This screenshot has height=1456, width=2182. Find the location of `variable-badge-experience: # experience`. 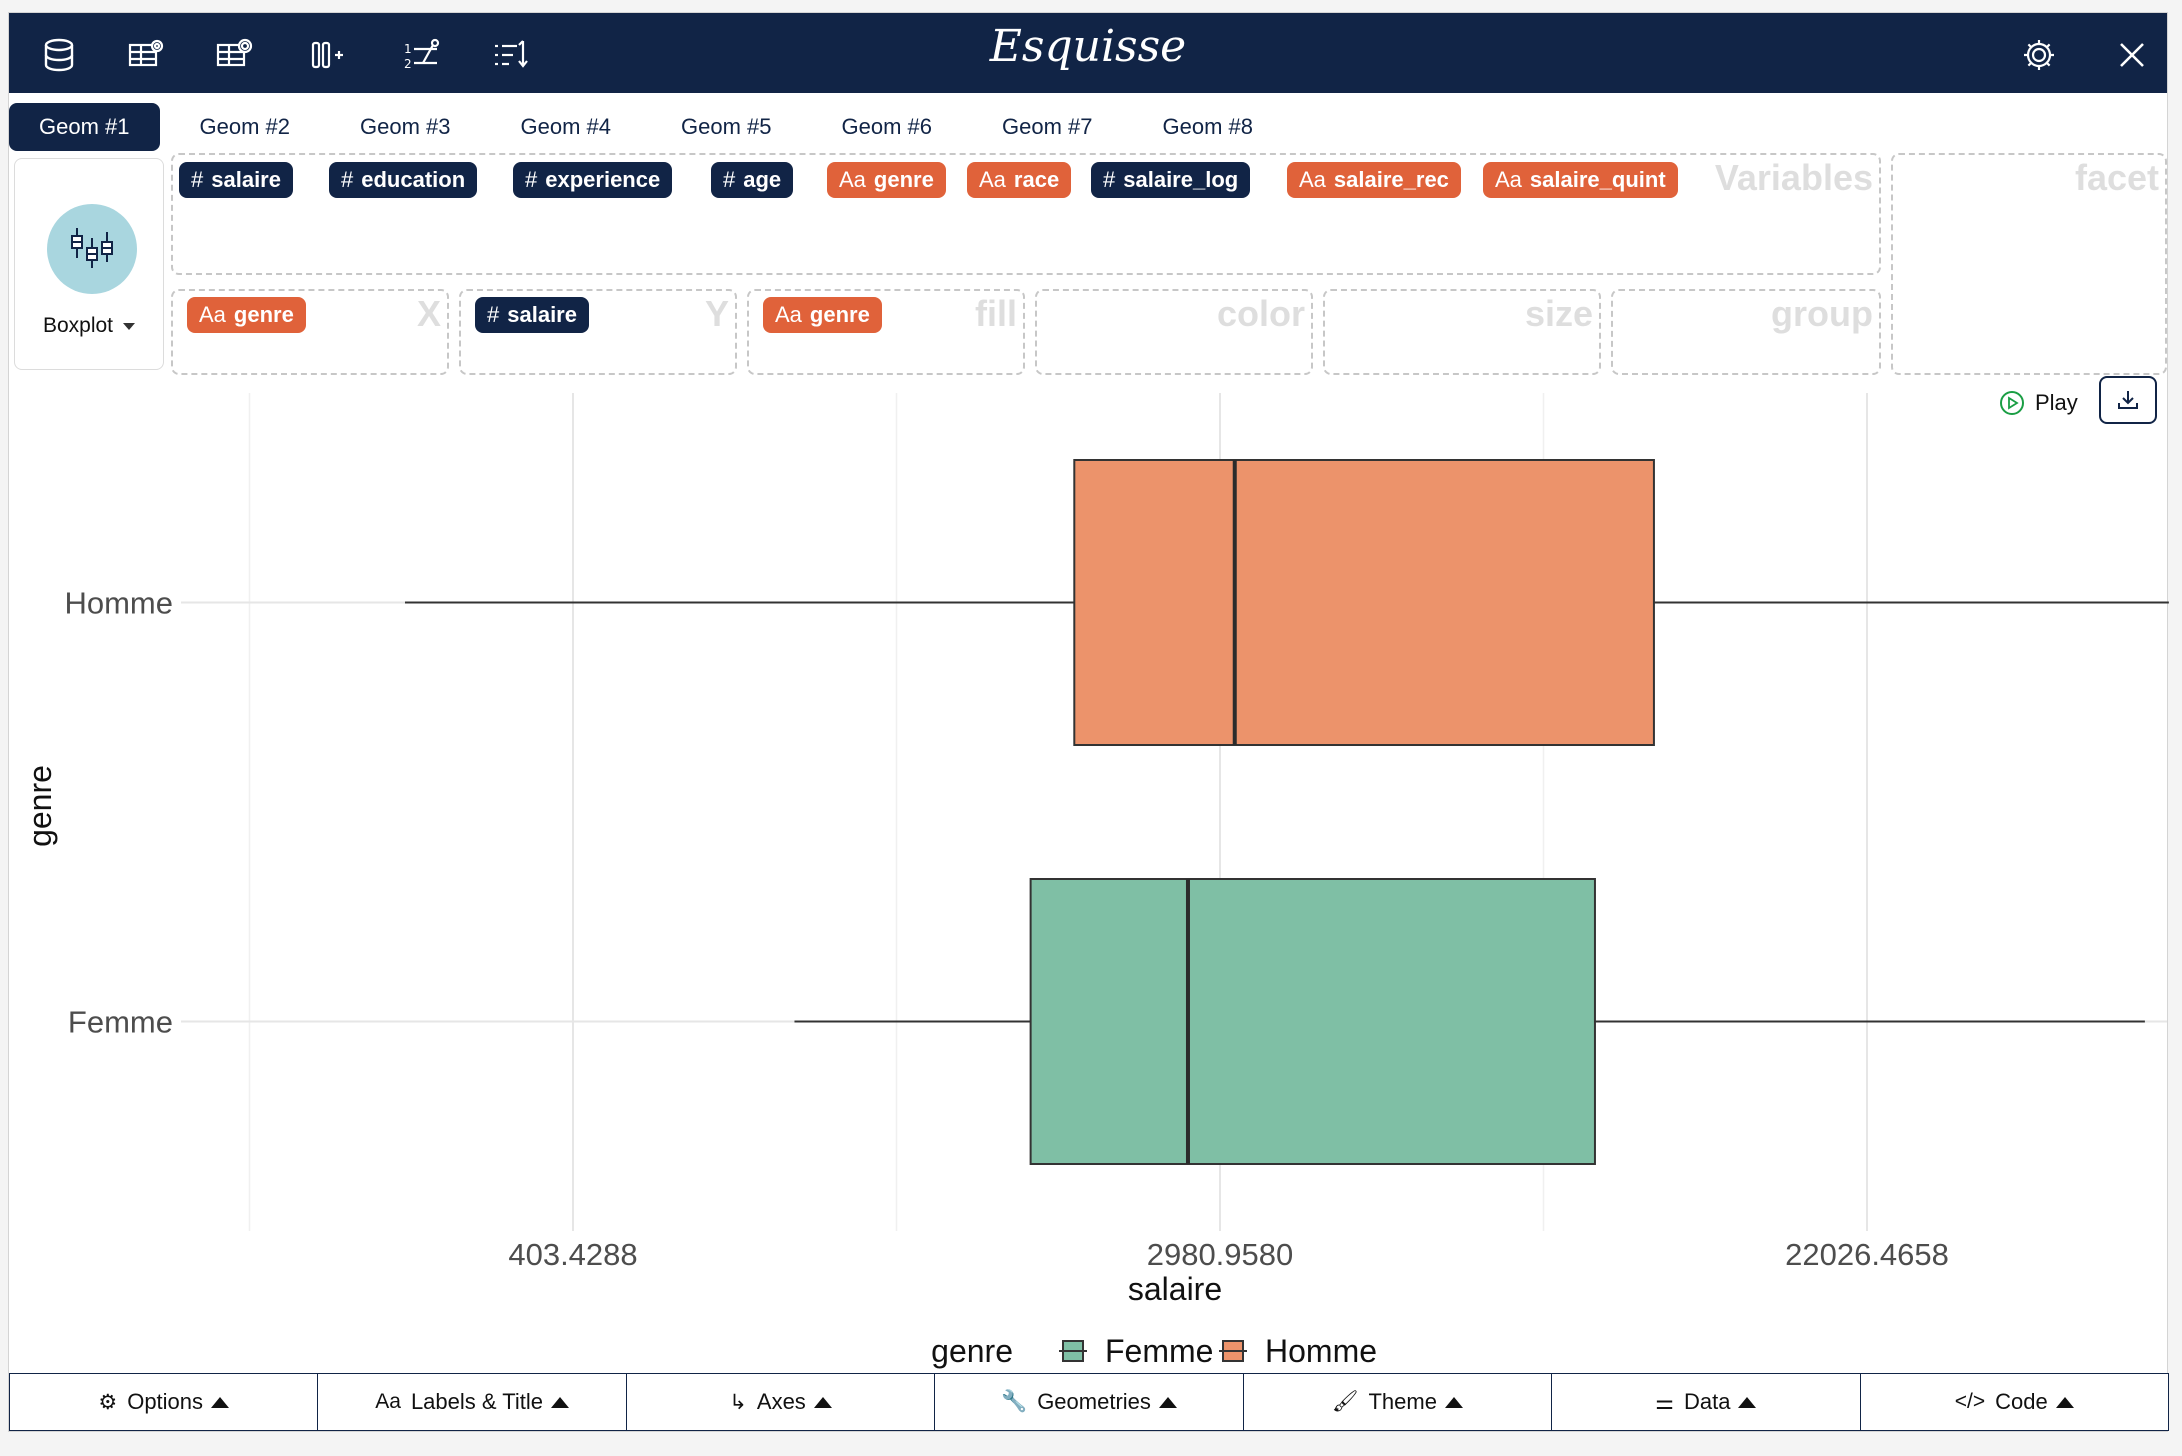

variable-badge-experience: # experience is located at coordinates (593, 180).